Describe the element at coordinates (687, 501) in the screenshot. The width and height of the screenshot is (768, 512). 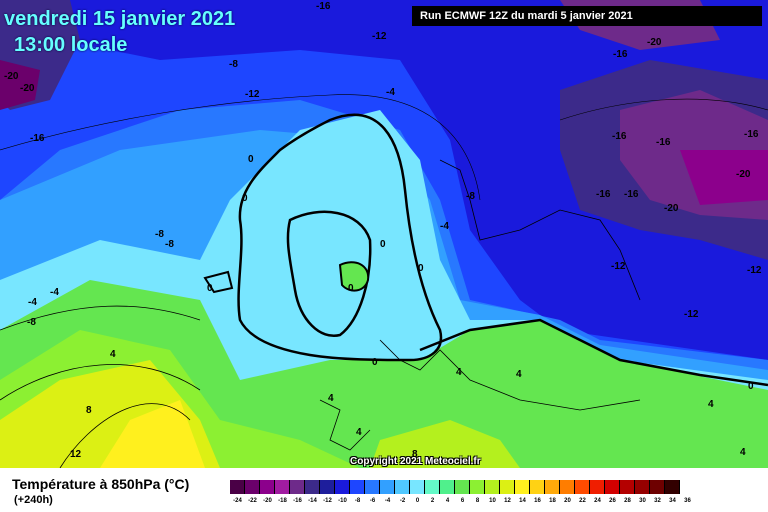
I see `scale-tick-label: 36` at that location.